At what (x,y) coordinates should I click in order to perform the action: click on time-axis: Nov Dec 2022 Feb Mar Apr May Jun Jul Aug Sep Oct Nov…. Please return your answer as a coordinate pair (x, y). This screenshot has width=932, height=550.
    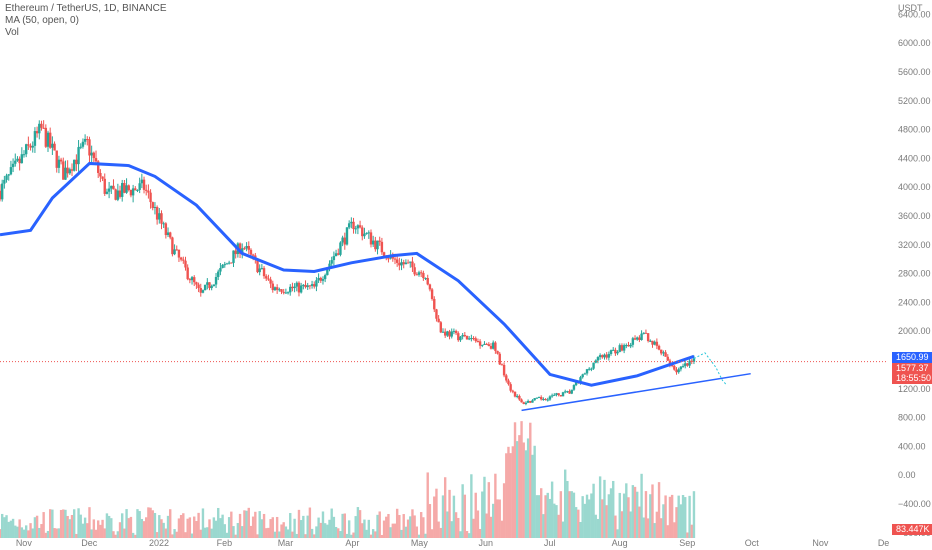
    Looking at the image, I should click on (453, 543).